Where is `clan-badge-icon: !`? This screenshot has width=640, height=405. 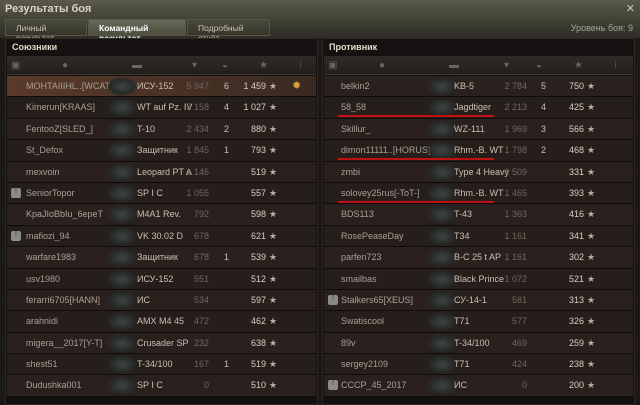 clan-badge-icon: ! is located at coordinates (333, 299).